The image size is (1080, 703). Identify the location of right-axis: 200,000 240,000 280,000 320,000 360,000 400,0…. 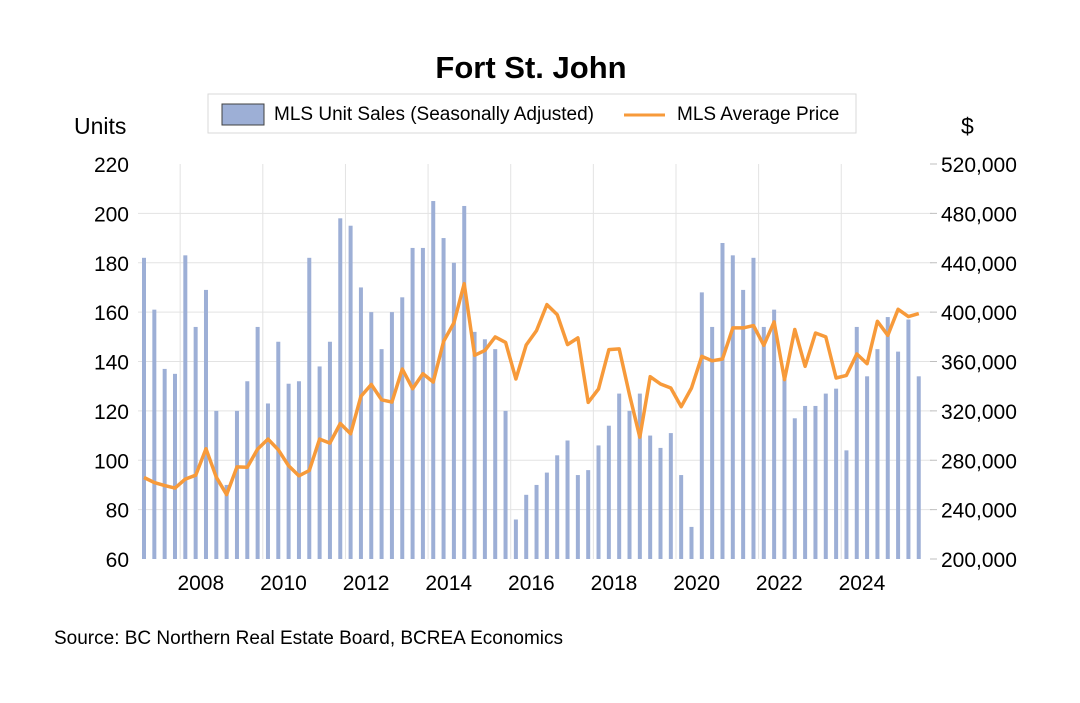
(973, 363).